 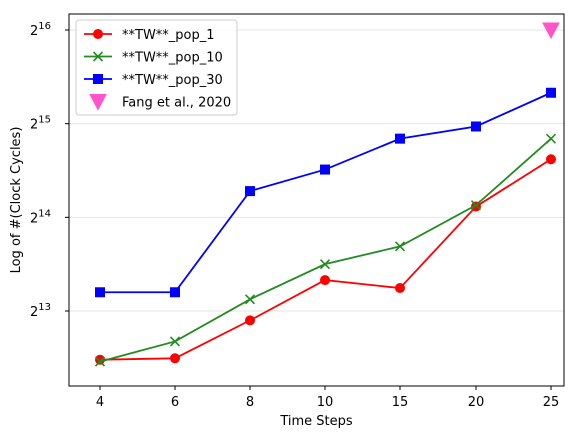 I want to click on x-axis: 4 6 8 10 15 20 25, so click(x=327, y=398).